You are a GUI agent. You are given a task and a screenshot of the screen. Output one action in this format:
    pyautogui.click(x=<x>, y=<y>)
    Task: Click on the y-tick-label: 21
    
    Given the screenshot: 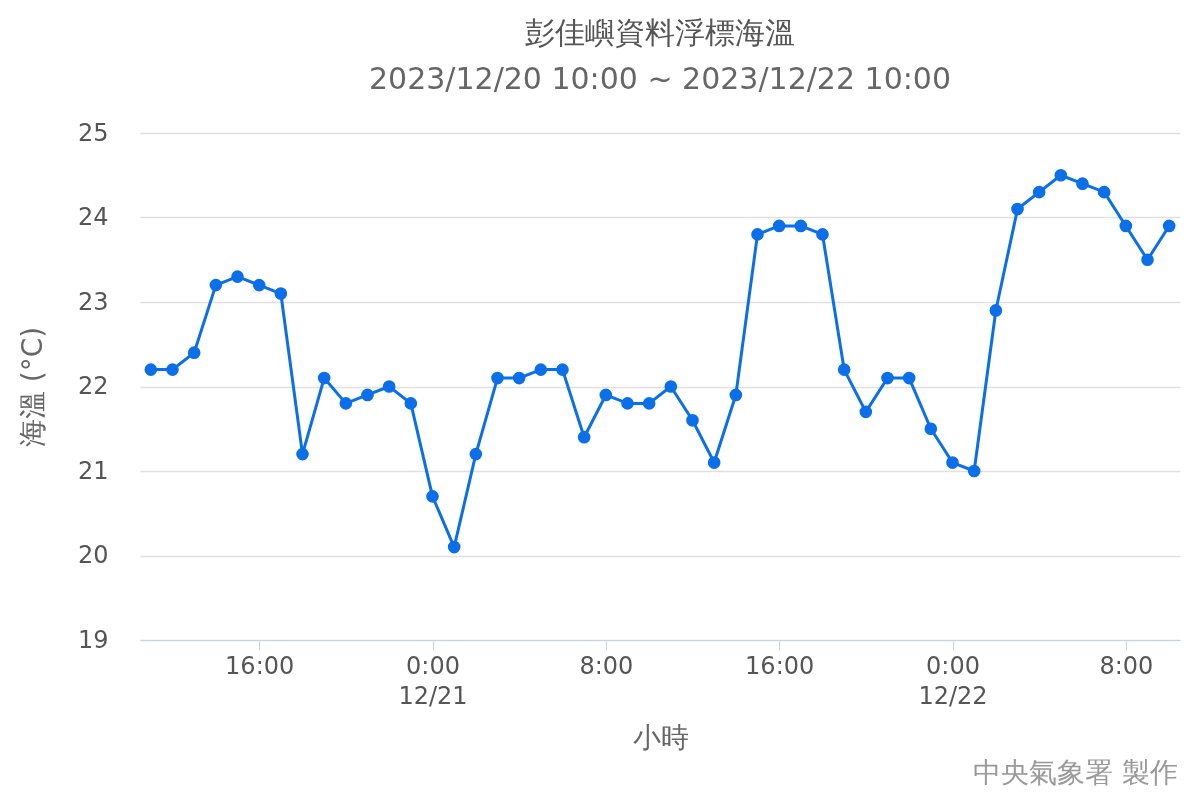 What is the action you would take?
    pyautogui.click(x=93, y=470)
    